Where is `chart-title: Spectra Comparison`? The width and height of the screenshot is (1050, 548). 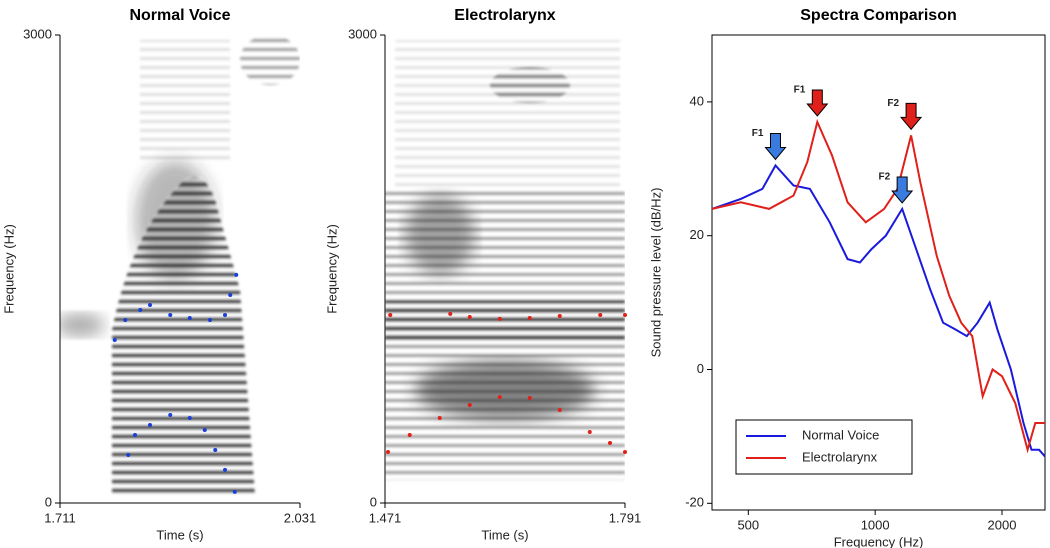
chart-title: Spectra Comparison is located at coordinates (878, 15).